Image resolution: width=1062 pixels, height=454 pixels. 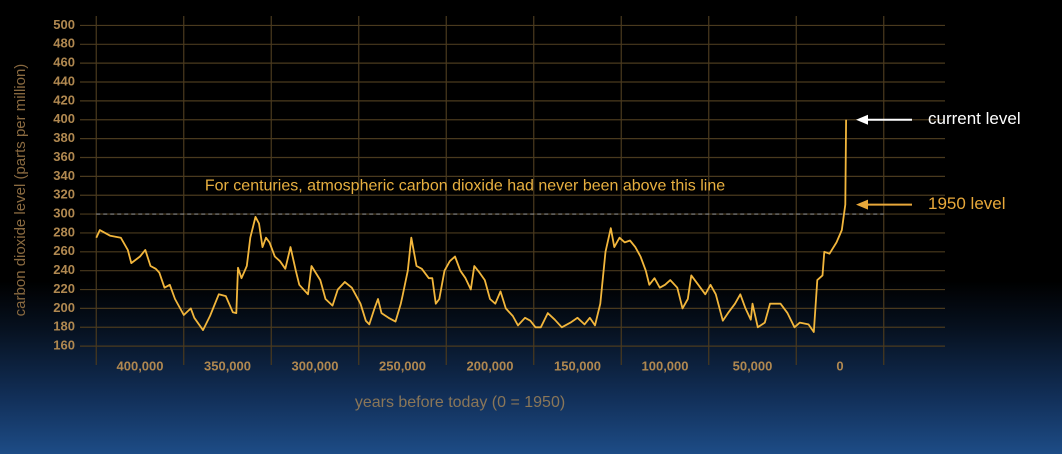 I want to click on y-axis-label: carbon dioxide level (parts per million), so click(x=20, y=190).